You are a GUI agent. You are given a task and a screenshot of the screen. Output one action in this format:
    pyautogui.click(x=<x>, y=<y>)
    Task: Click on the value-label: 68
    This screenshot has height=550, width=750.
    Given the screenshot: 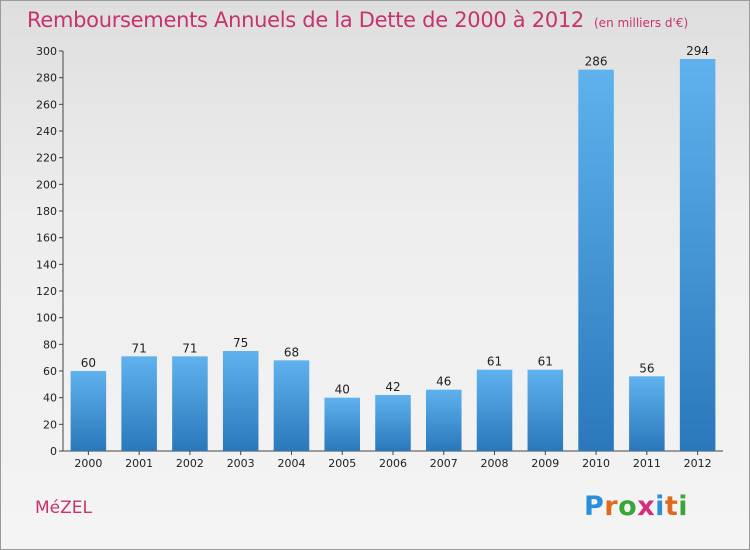 What is the action you would take?
    pyautogui.click(x=291, y=352)
    